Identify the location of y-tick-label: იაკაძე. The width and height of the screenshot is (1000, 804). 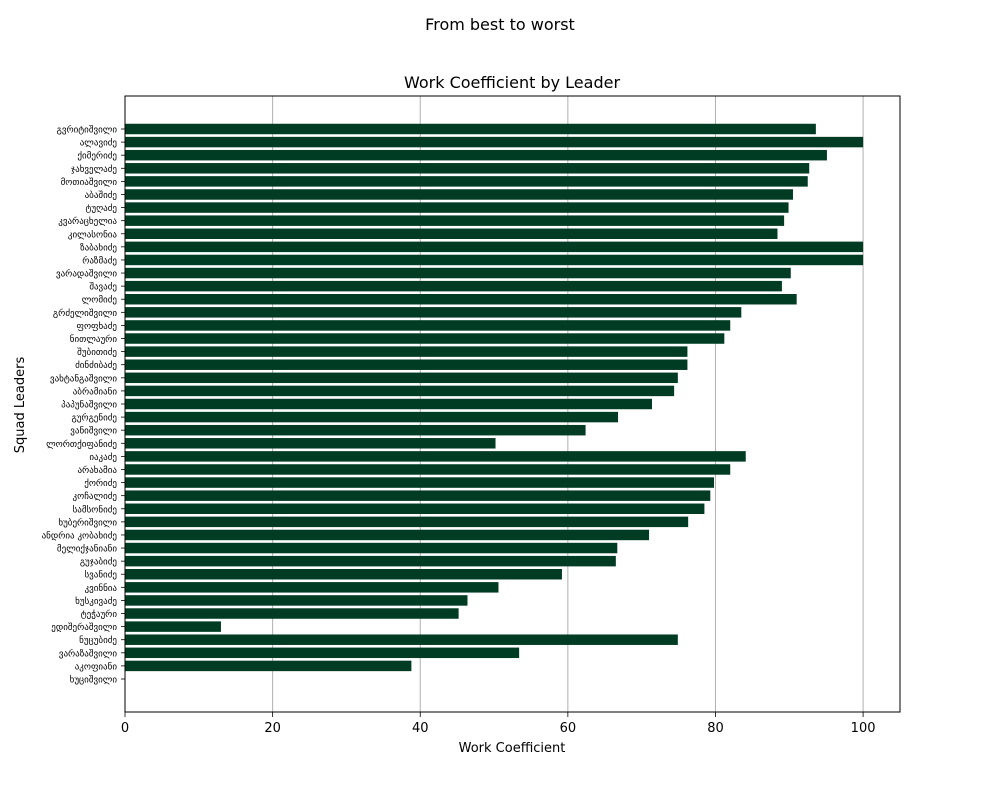
(103, 457).